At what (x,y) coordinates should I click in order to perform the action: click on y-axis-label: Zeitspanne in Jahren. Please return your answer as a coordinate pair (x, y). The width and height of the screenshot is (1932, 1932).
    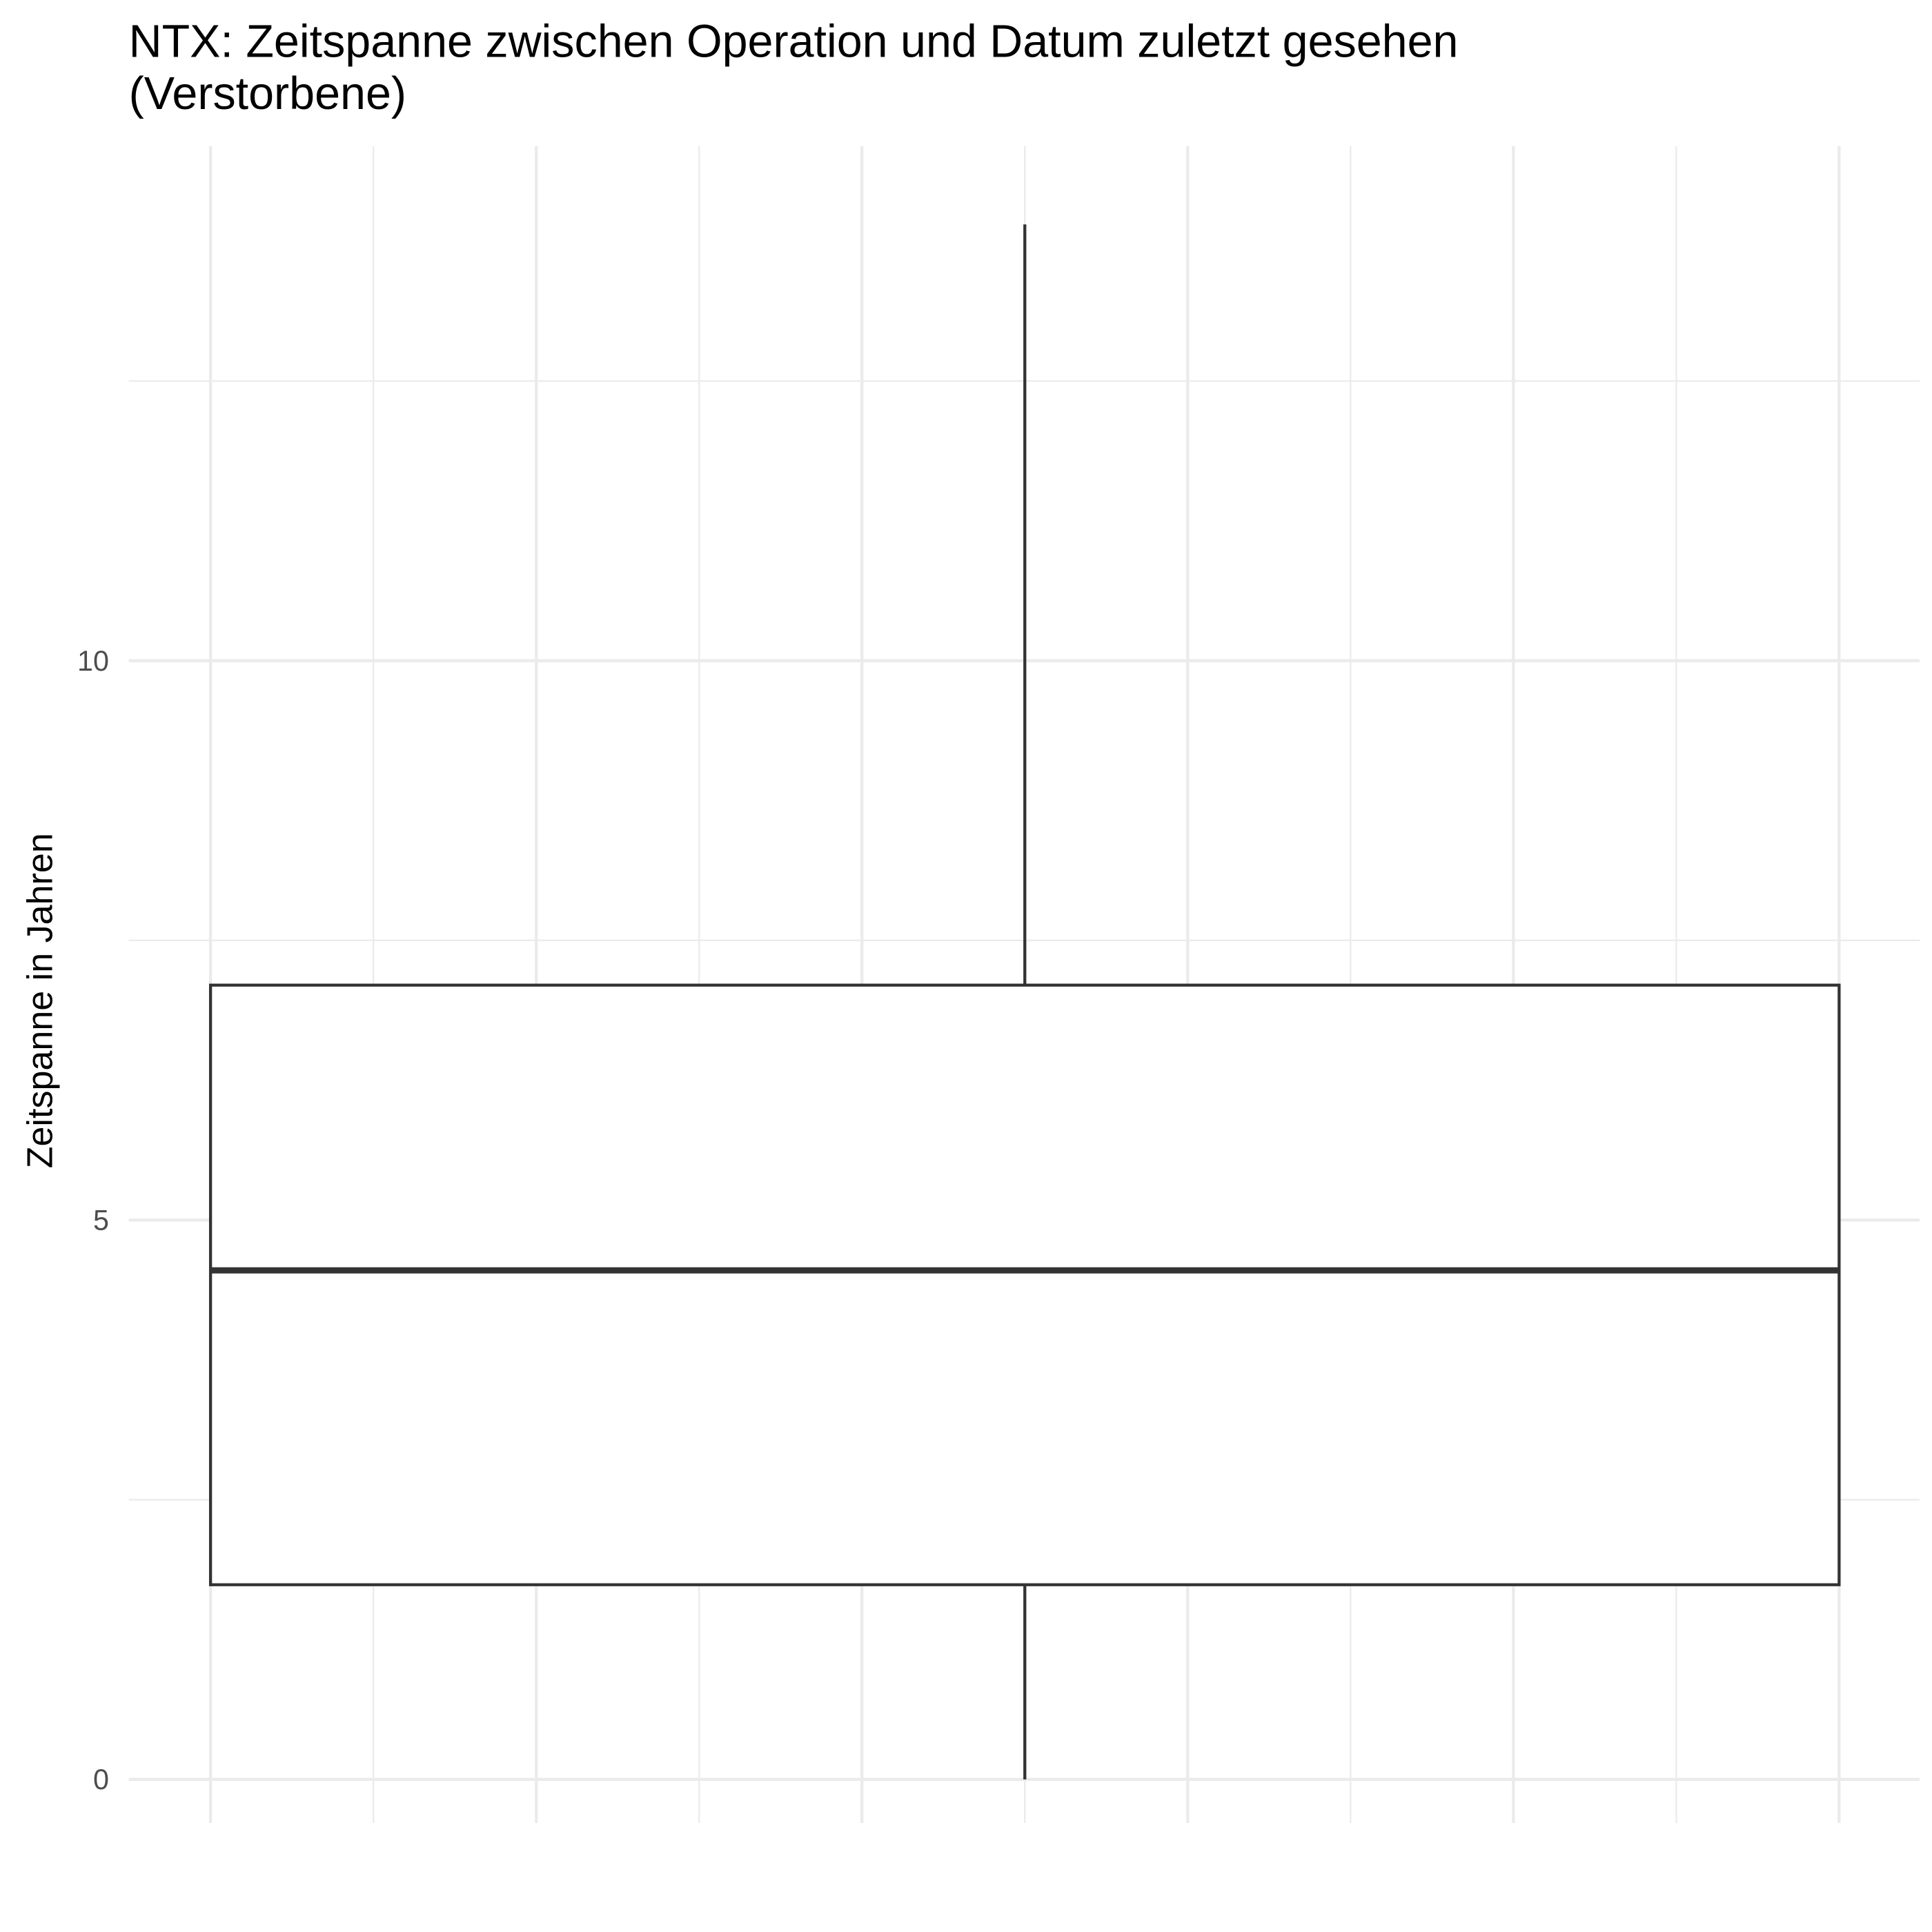
    Looking at the image, I should click on (40, 1000).